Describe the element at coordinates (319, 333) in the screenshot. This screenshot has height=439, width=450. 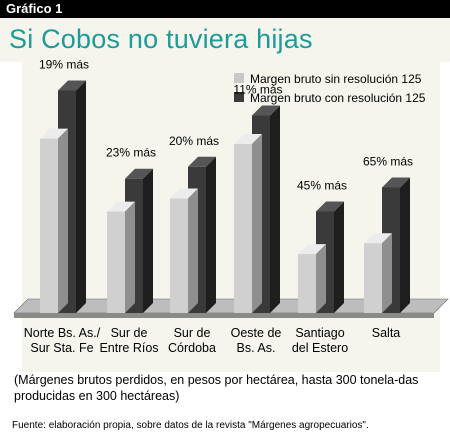
I see `category-label: Santiago` at that location.